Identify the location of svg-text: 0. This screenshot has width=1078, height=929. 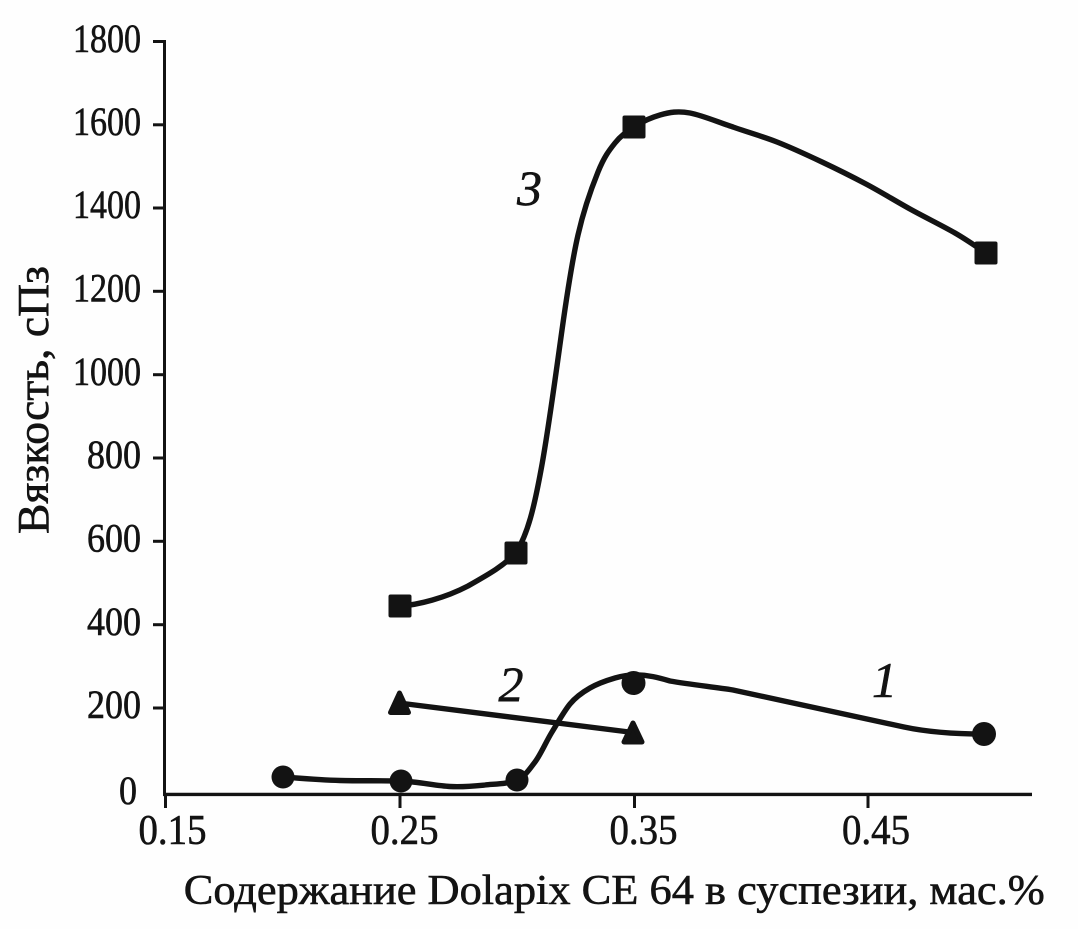
(128, 790).